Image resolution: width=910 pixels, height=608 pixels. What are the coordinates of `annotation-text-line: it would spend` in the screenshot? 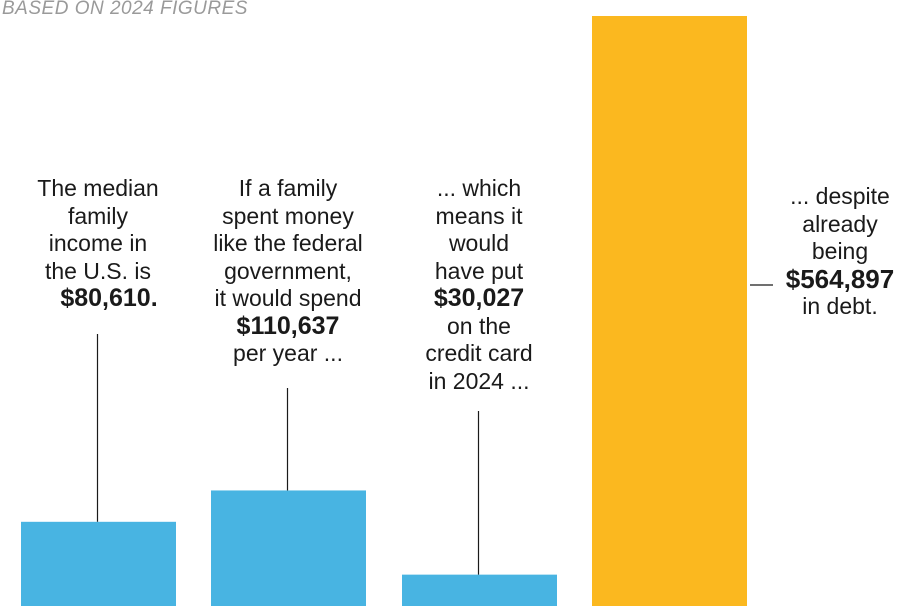 It's located at (288, 298).